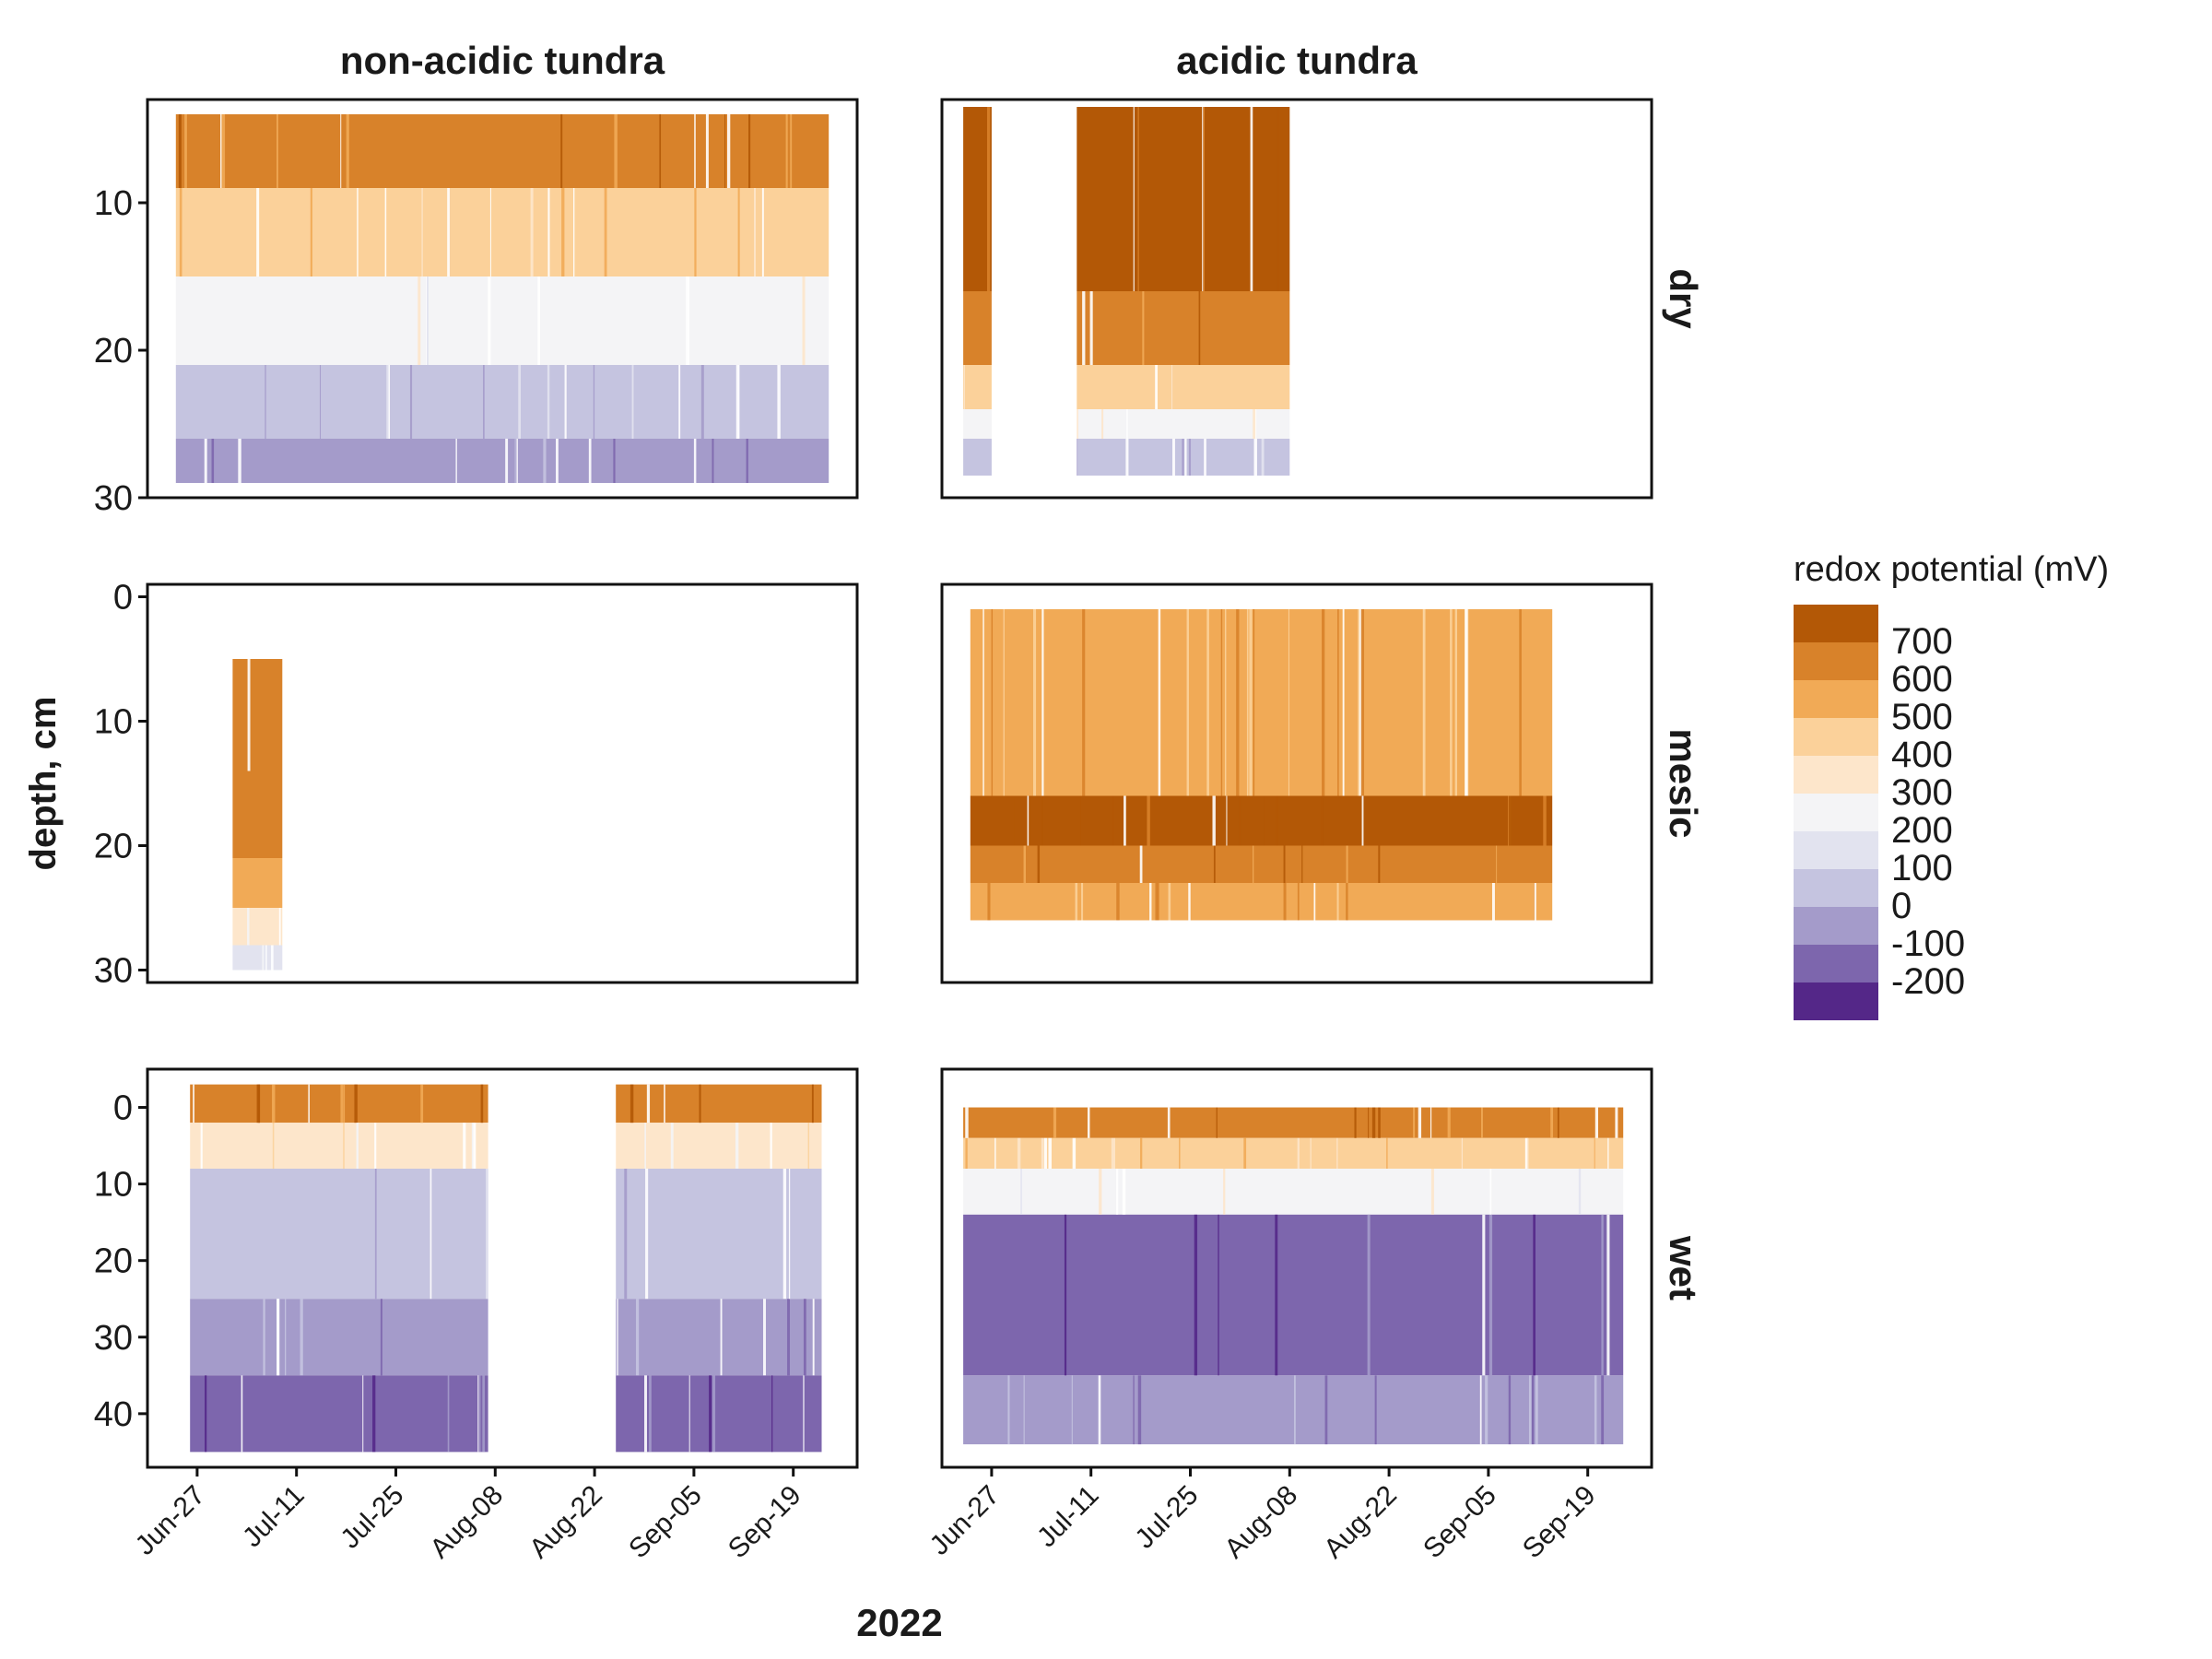  Describe the element at coordinates (113, 1414) in the screenshot. I see `y-tick-label: 40` at that location.